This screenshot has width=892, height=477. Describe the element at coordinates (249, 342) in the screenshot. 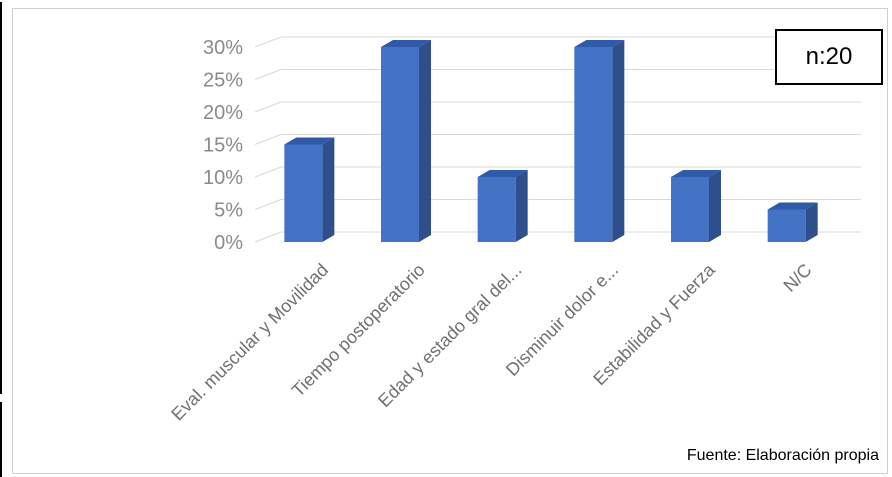

I see `x-tick-label: Eval. muscular y Movilidad` at that location.